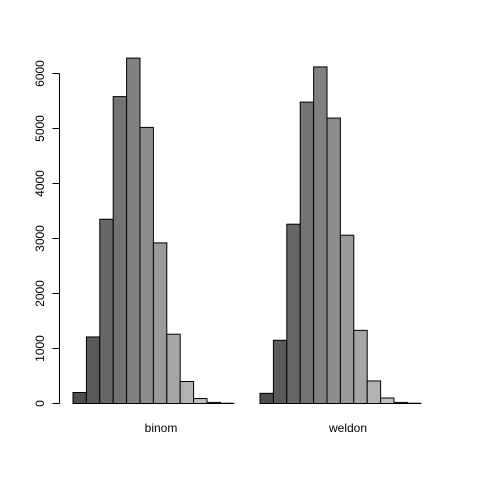  What do you see at coordinates (347, 428) in the screenshot?
I see `group-label-weldon: weldon` at bounding box center [347, 428].